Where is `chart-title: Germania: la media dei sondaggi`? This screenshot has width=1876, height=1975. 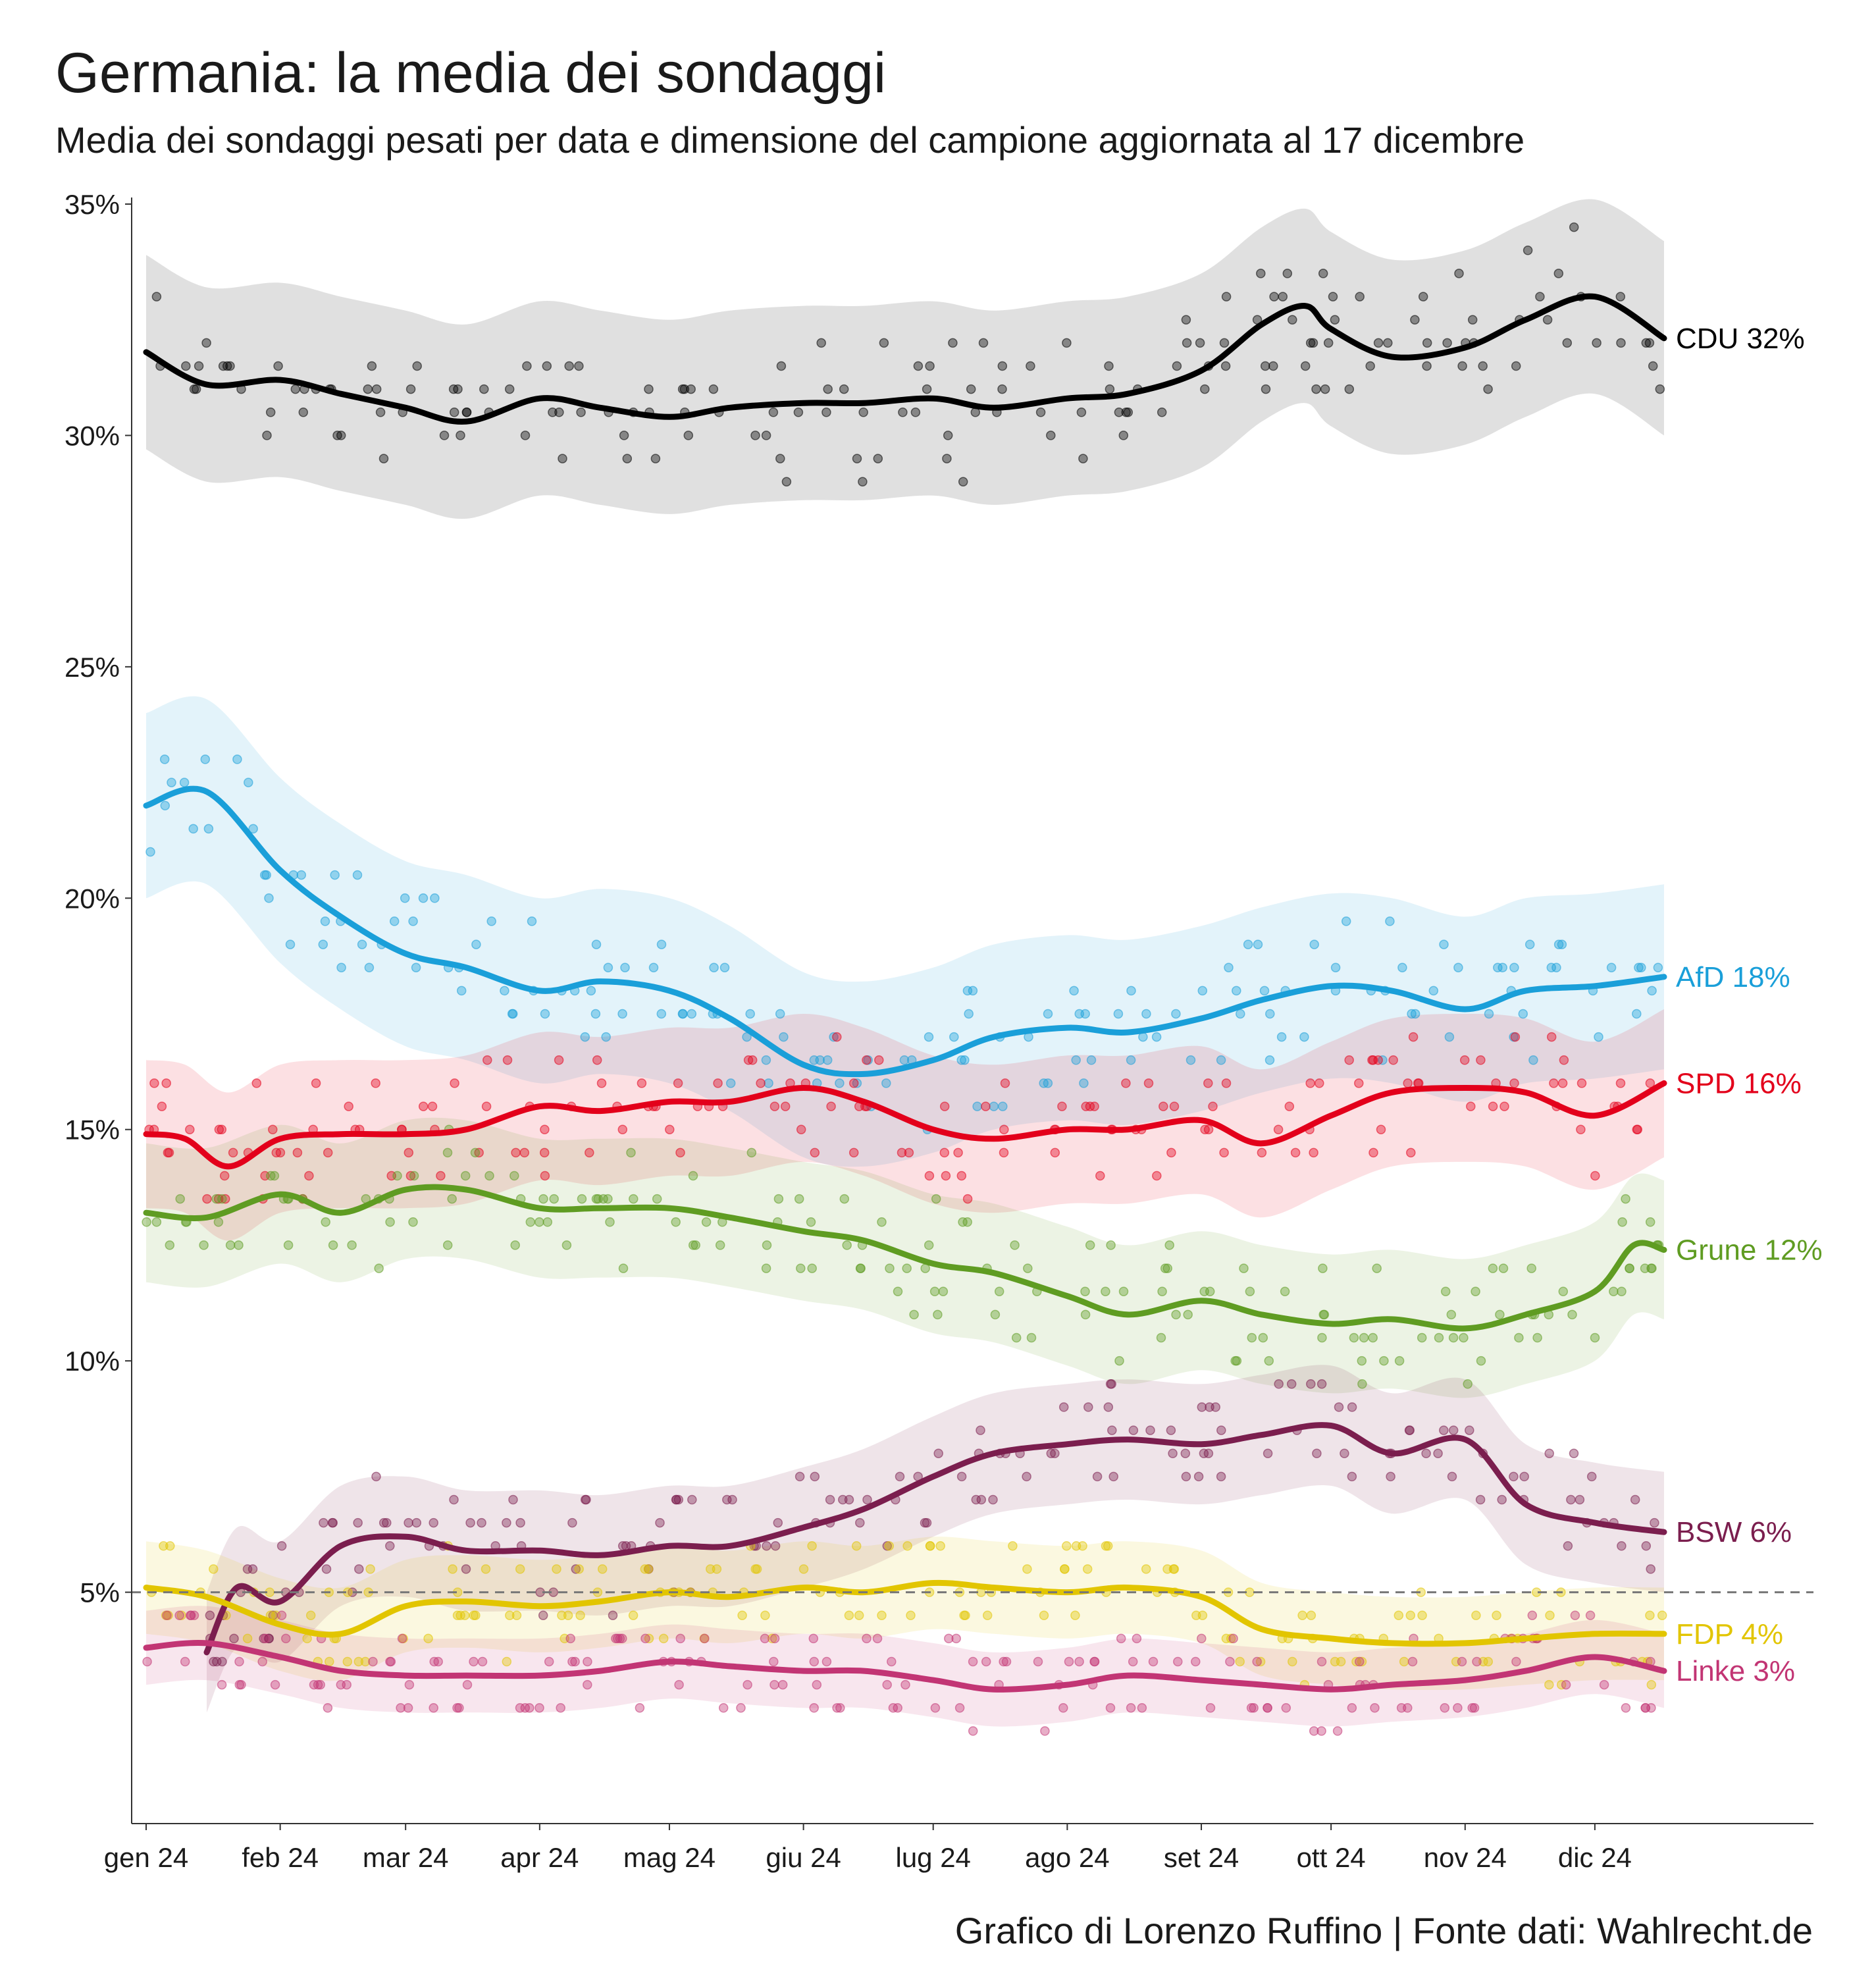
chart-title: Germania: la media dei sondaggi is located at coordinates (471, 73).